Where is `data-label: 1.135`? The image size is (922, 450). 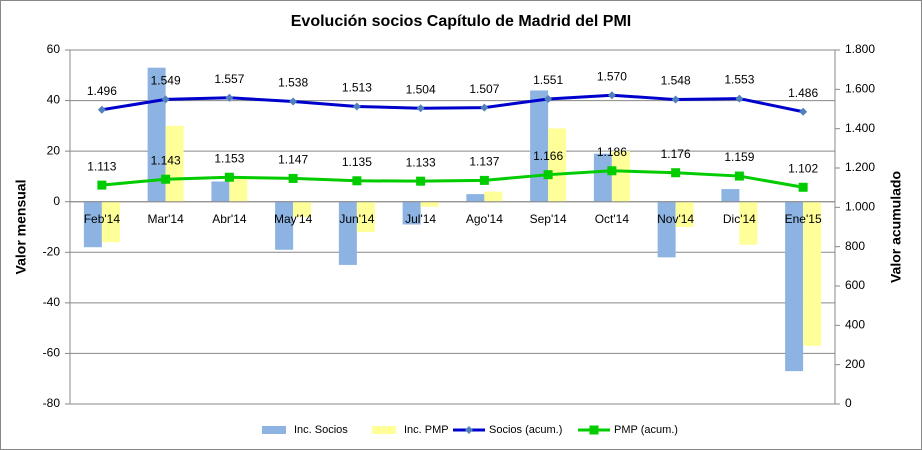
data-label: 1.135 is located at coordinates (357, 162).